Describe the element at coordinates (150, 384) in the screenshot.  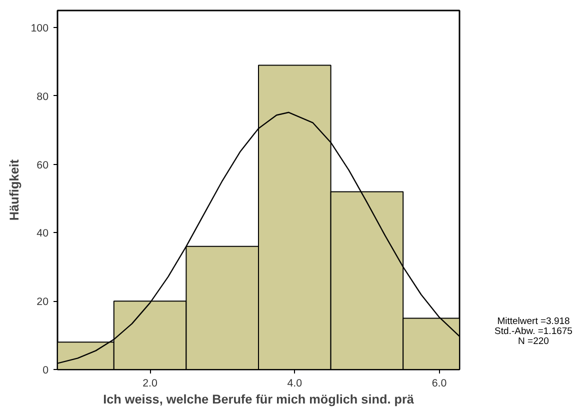
I see `x-tick-label: 2.0` at that location.